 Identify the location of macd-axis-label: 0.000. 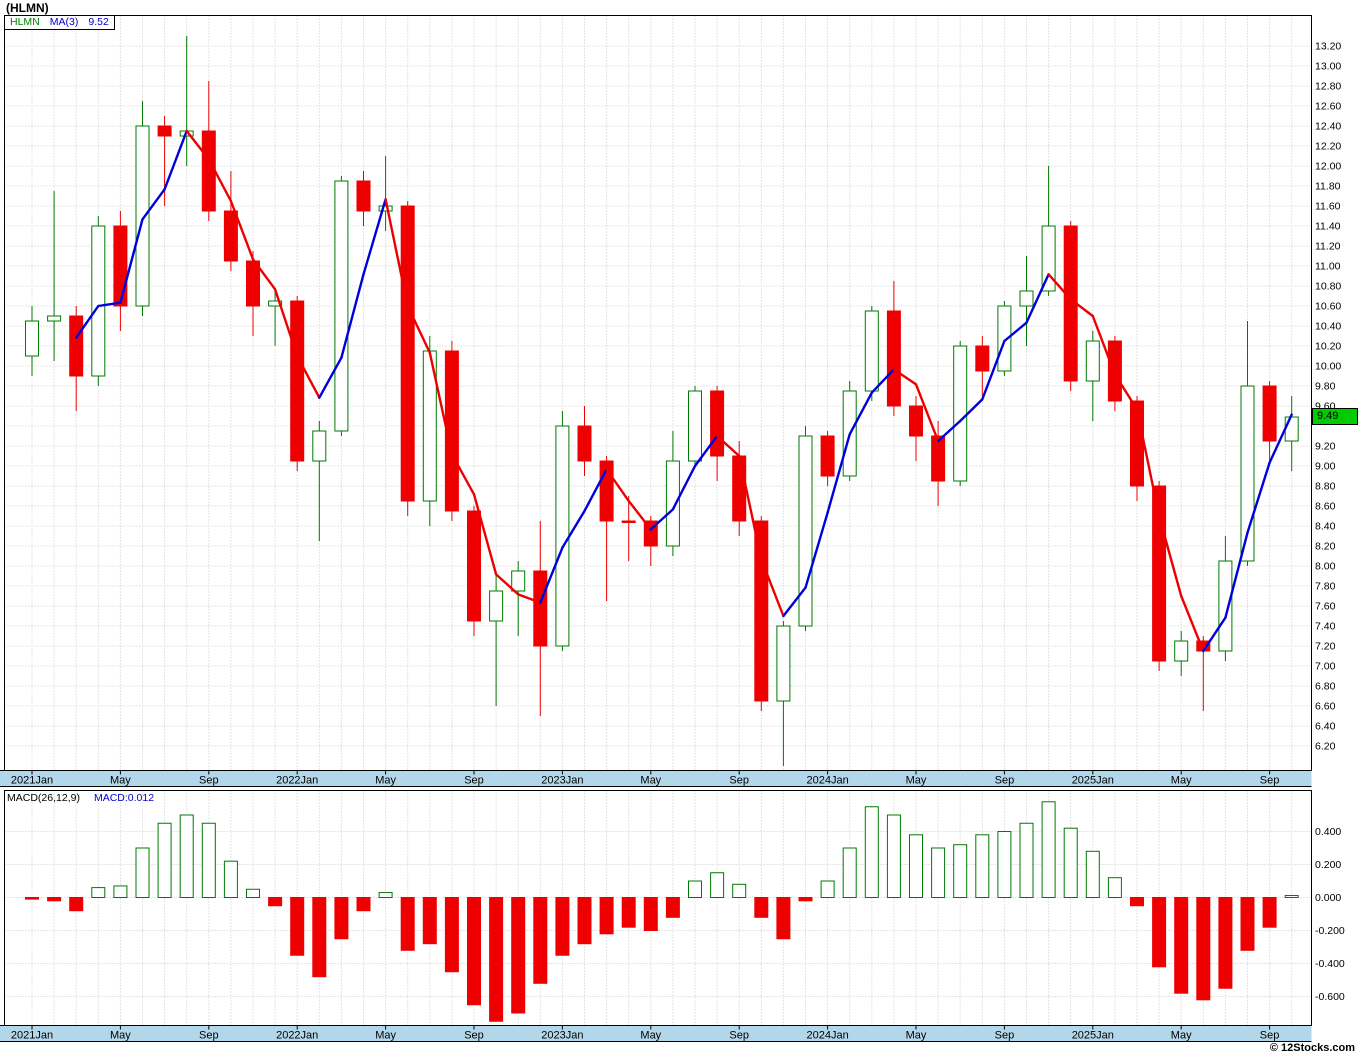
(1328, 898).